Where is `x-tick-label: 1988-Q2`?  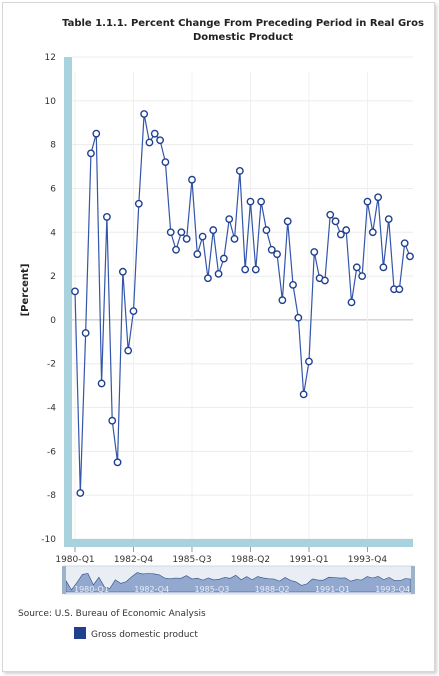
x-tick-label: 1988-Q2 is located at coordinates (250, 560).